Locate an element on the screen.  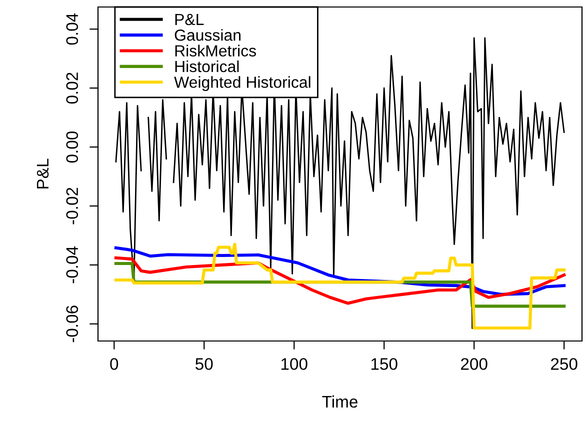
y-tick-label: 0.00 is located at coordinates (72, 147).